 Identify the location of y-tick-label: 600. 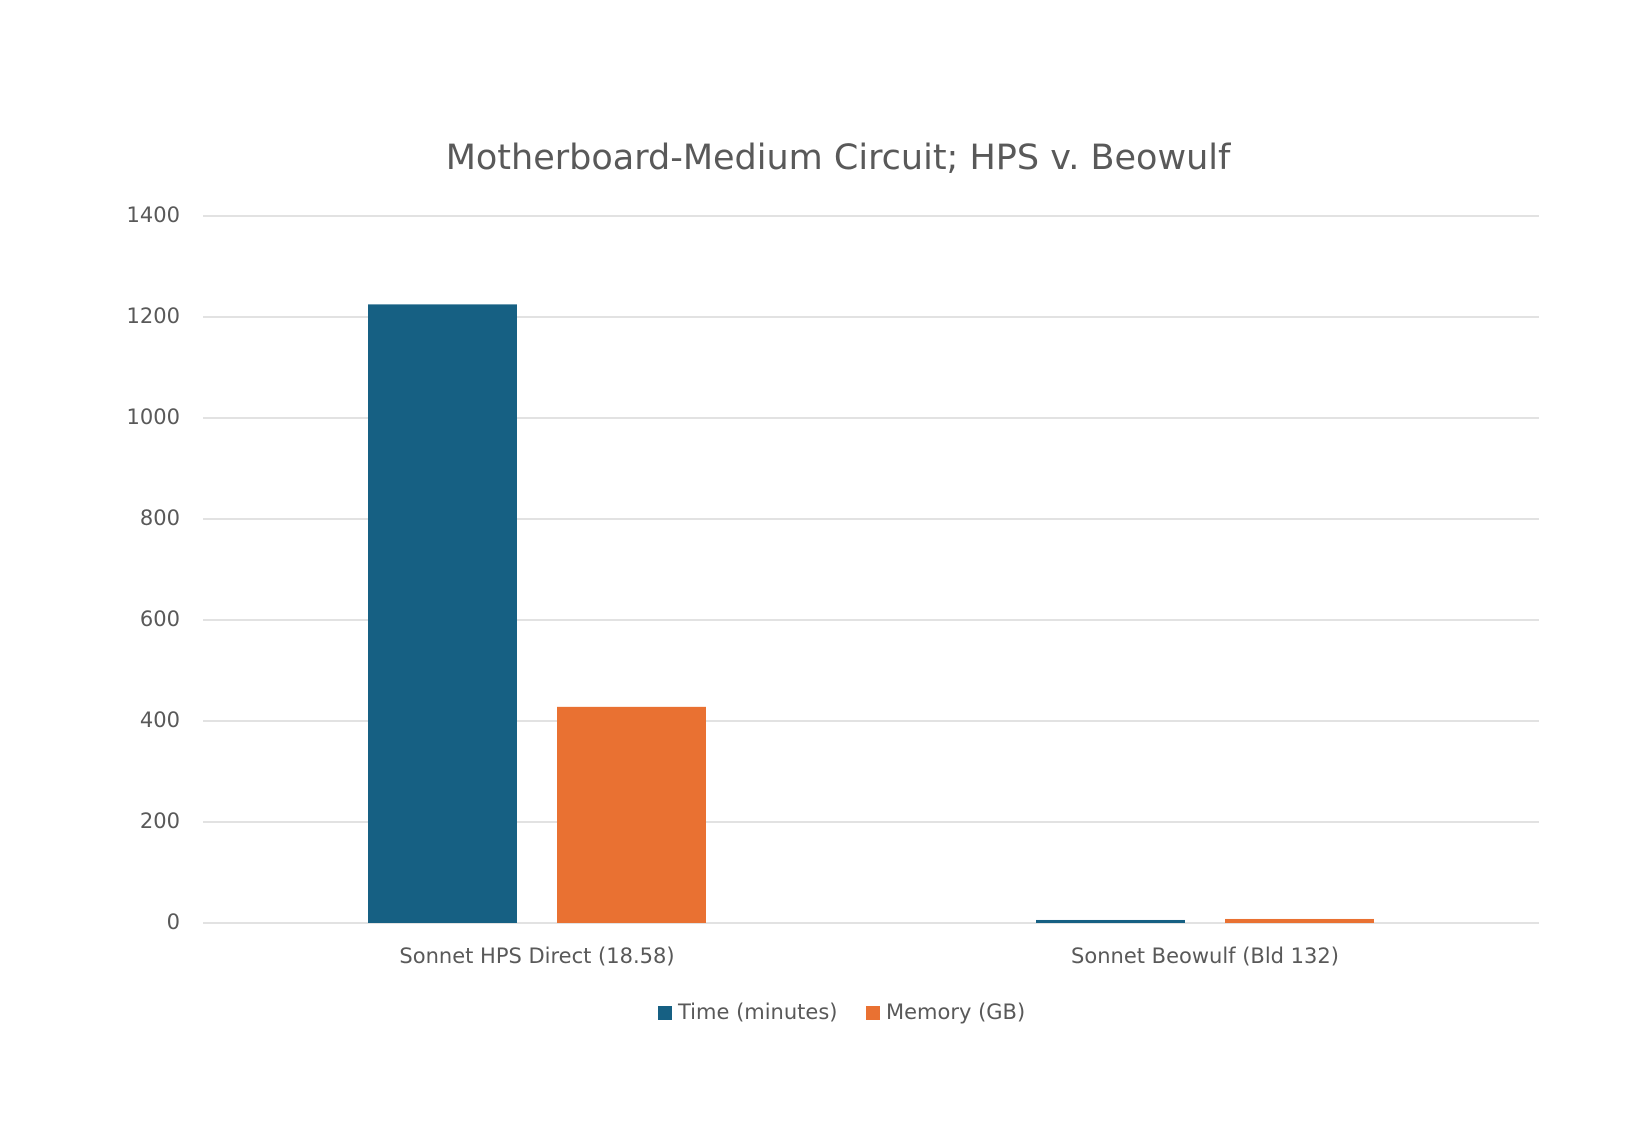
(160, 619).